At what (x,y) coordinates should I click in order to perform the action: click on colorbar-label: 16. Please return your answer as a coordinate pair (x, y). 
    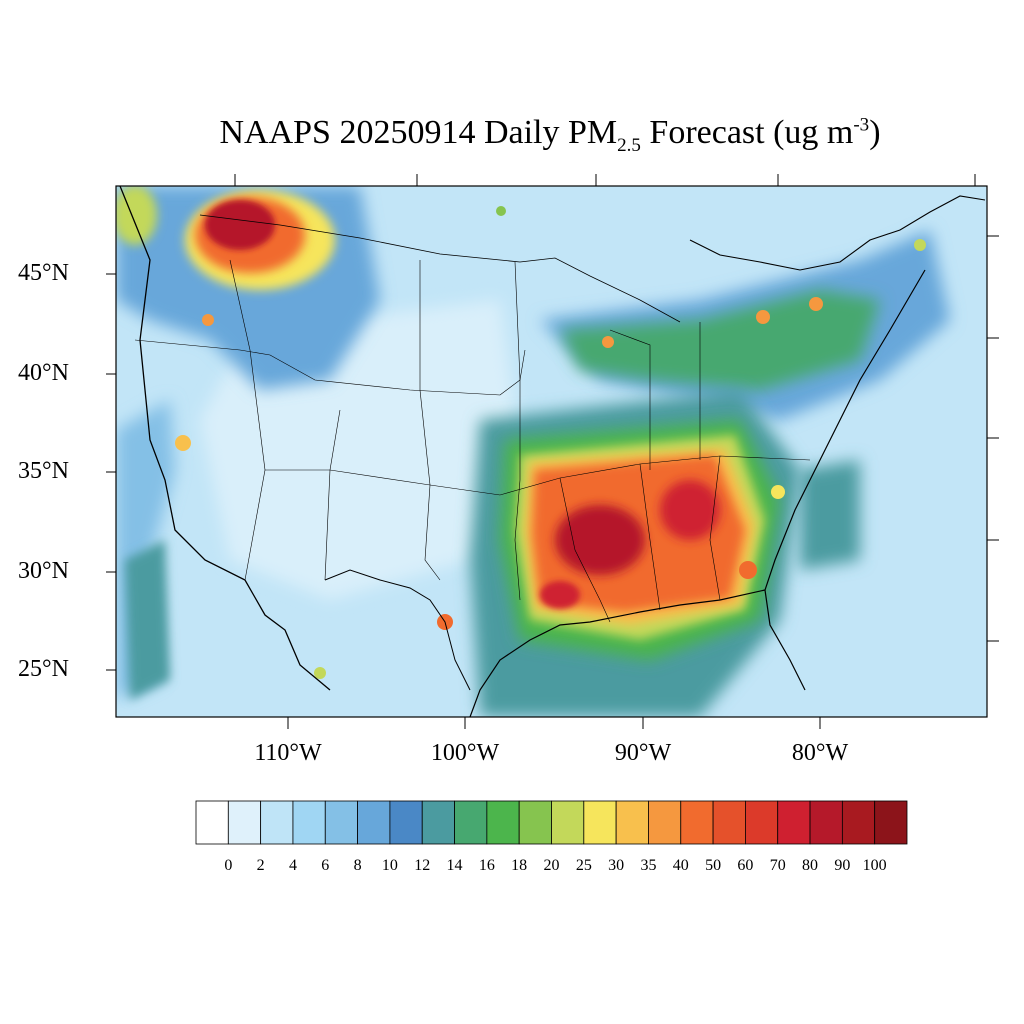
    Looking at the image, I should click on (487, 866).